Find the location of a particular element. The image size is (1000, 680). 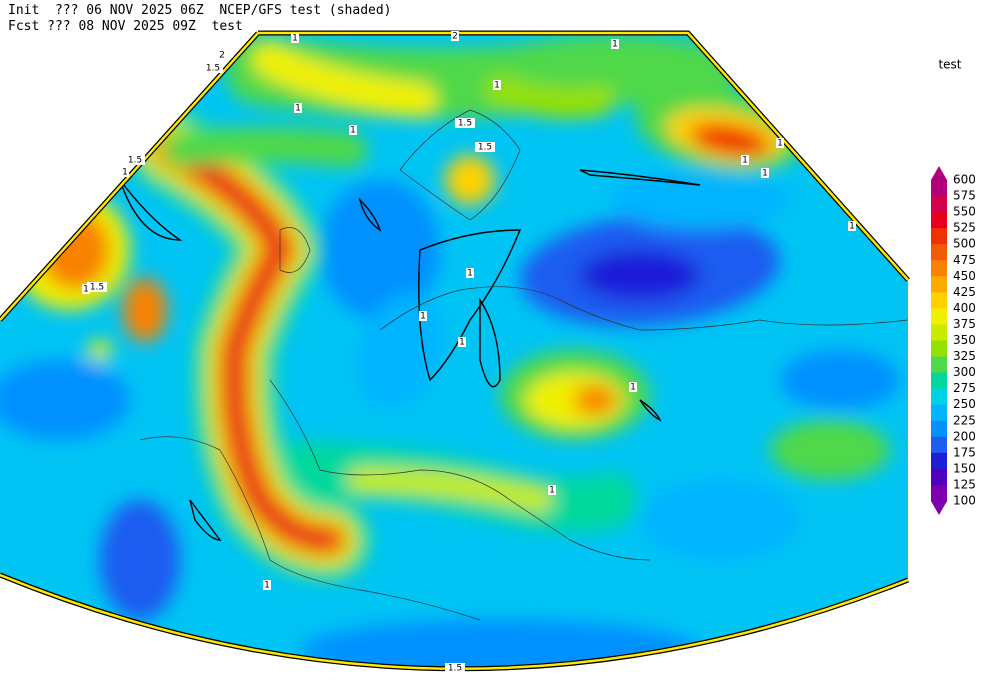

legend-label: 150 is located at coordinates (964, 468).